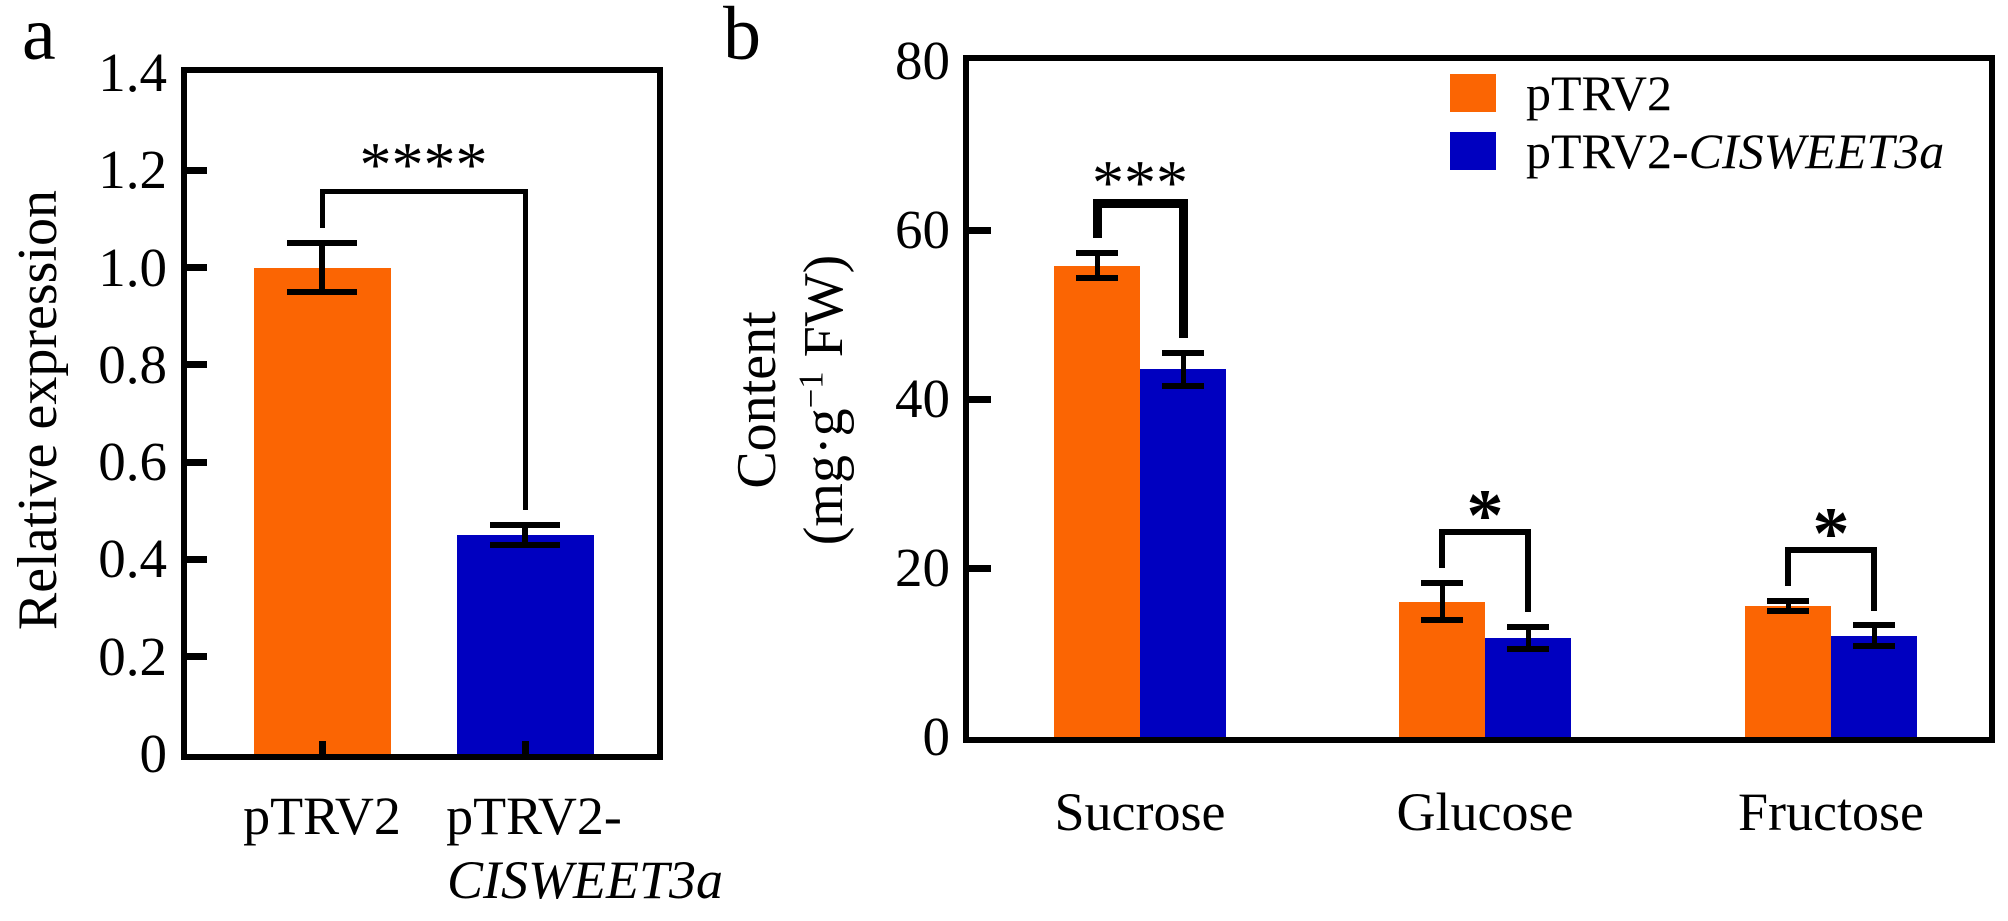 This screenshot has width=2008, height=921. What do you see at coordinates (132, 559) in the screenshot?
I see `y-tick-label: 0.4` at bounding box center [132, 559].